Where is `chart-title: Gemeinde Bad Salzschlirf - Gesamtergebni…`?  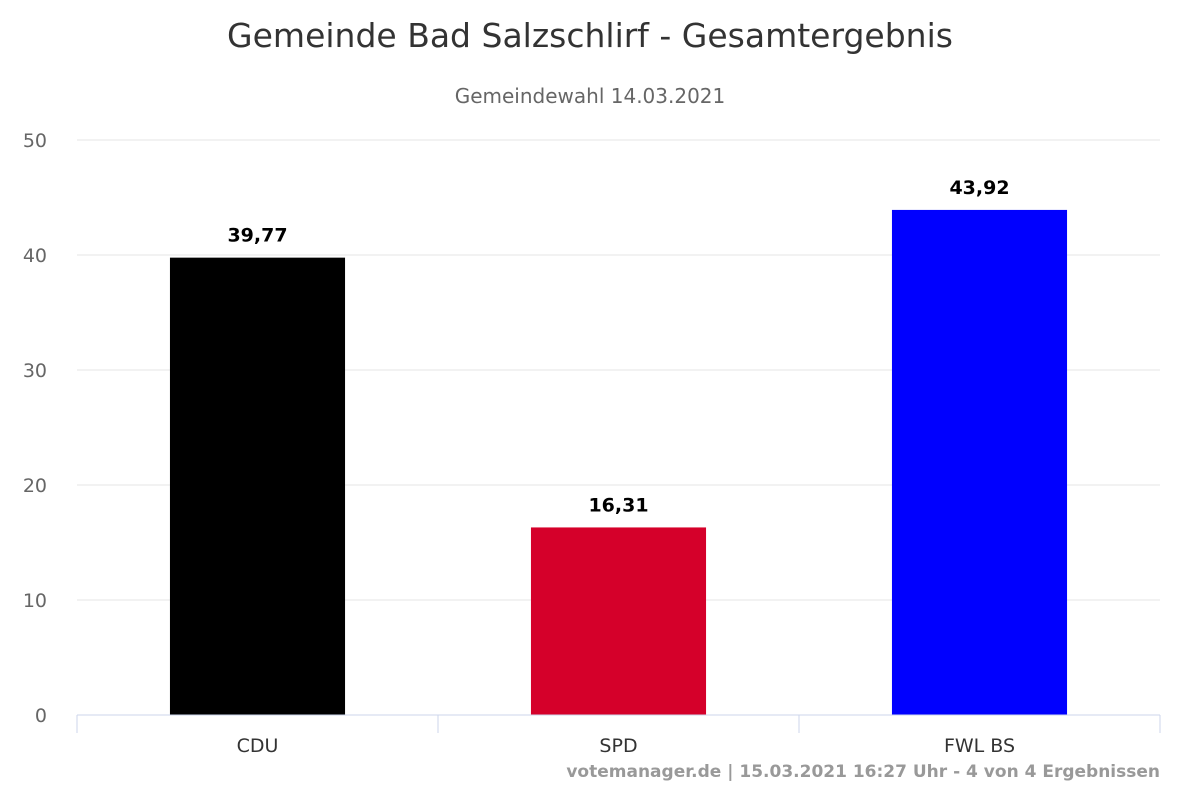
chart-title: Gemeinde Bad Salzschlirf - Gesamtergebni… is located at coordinates (590, 35).